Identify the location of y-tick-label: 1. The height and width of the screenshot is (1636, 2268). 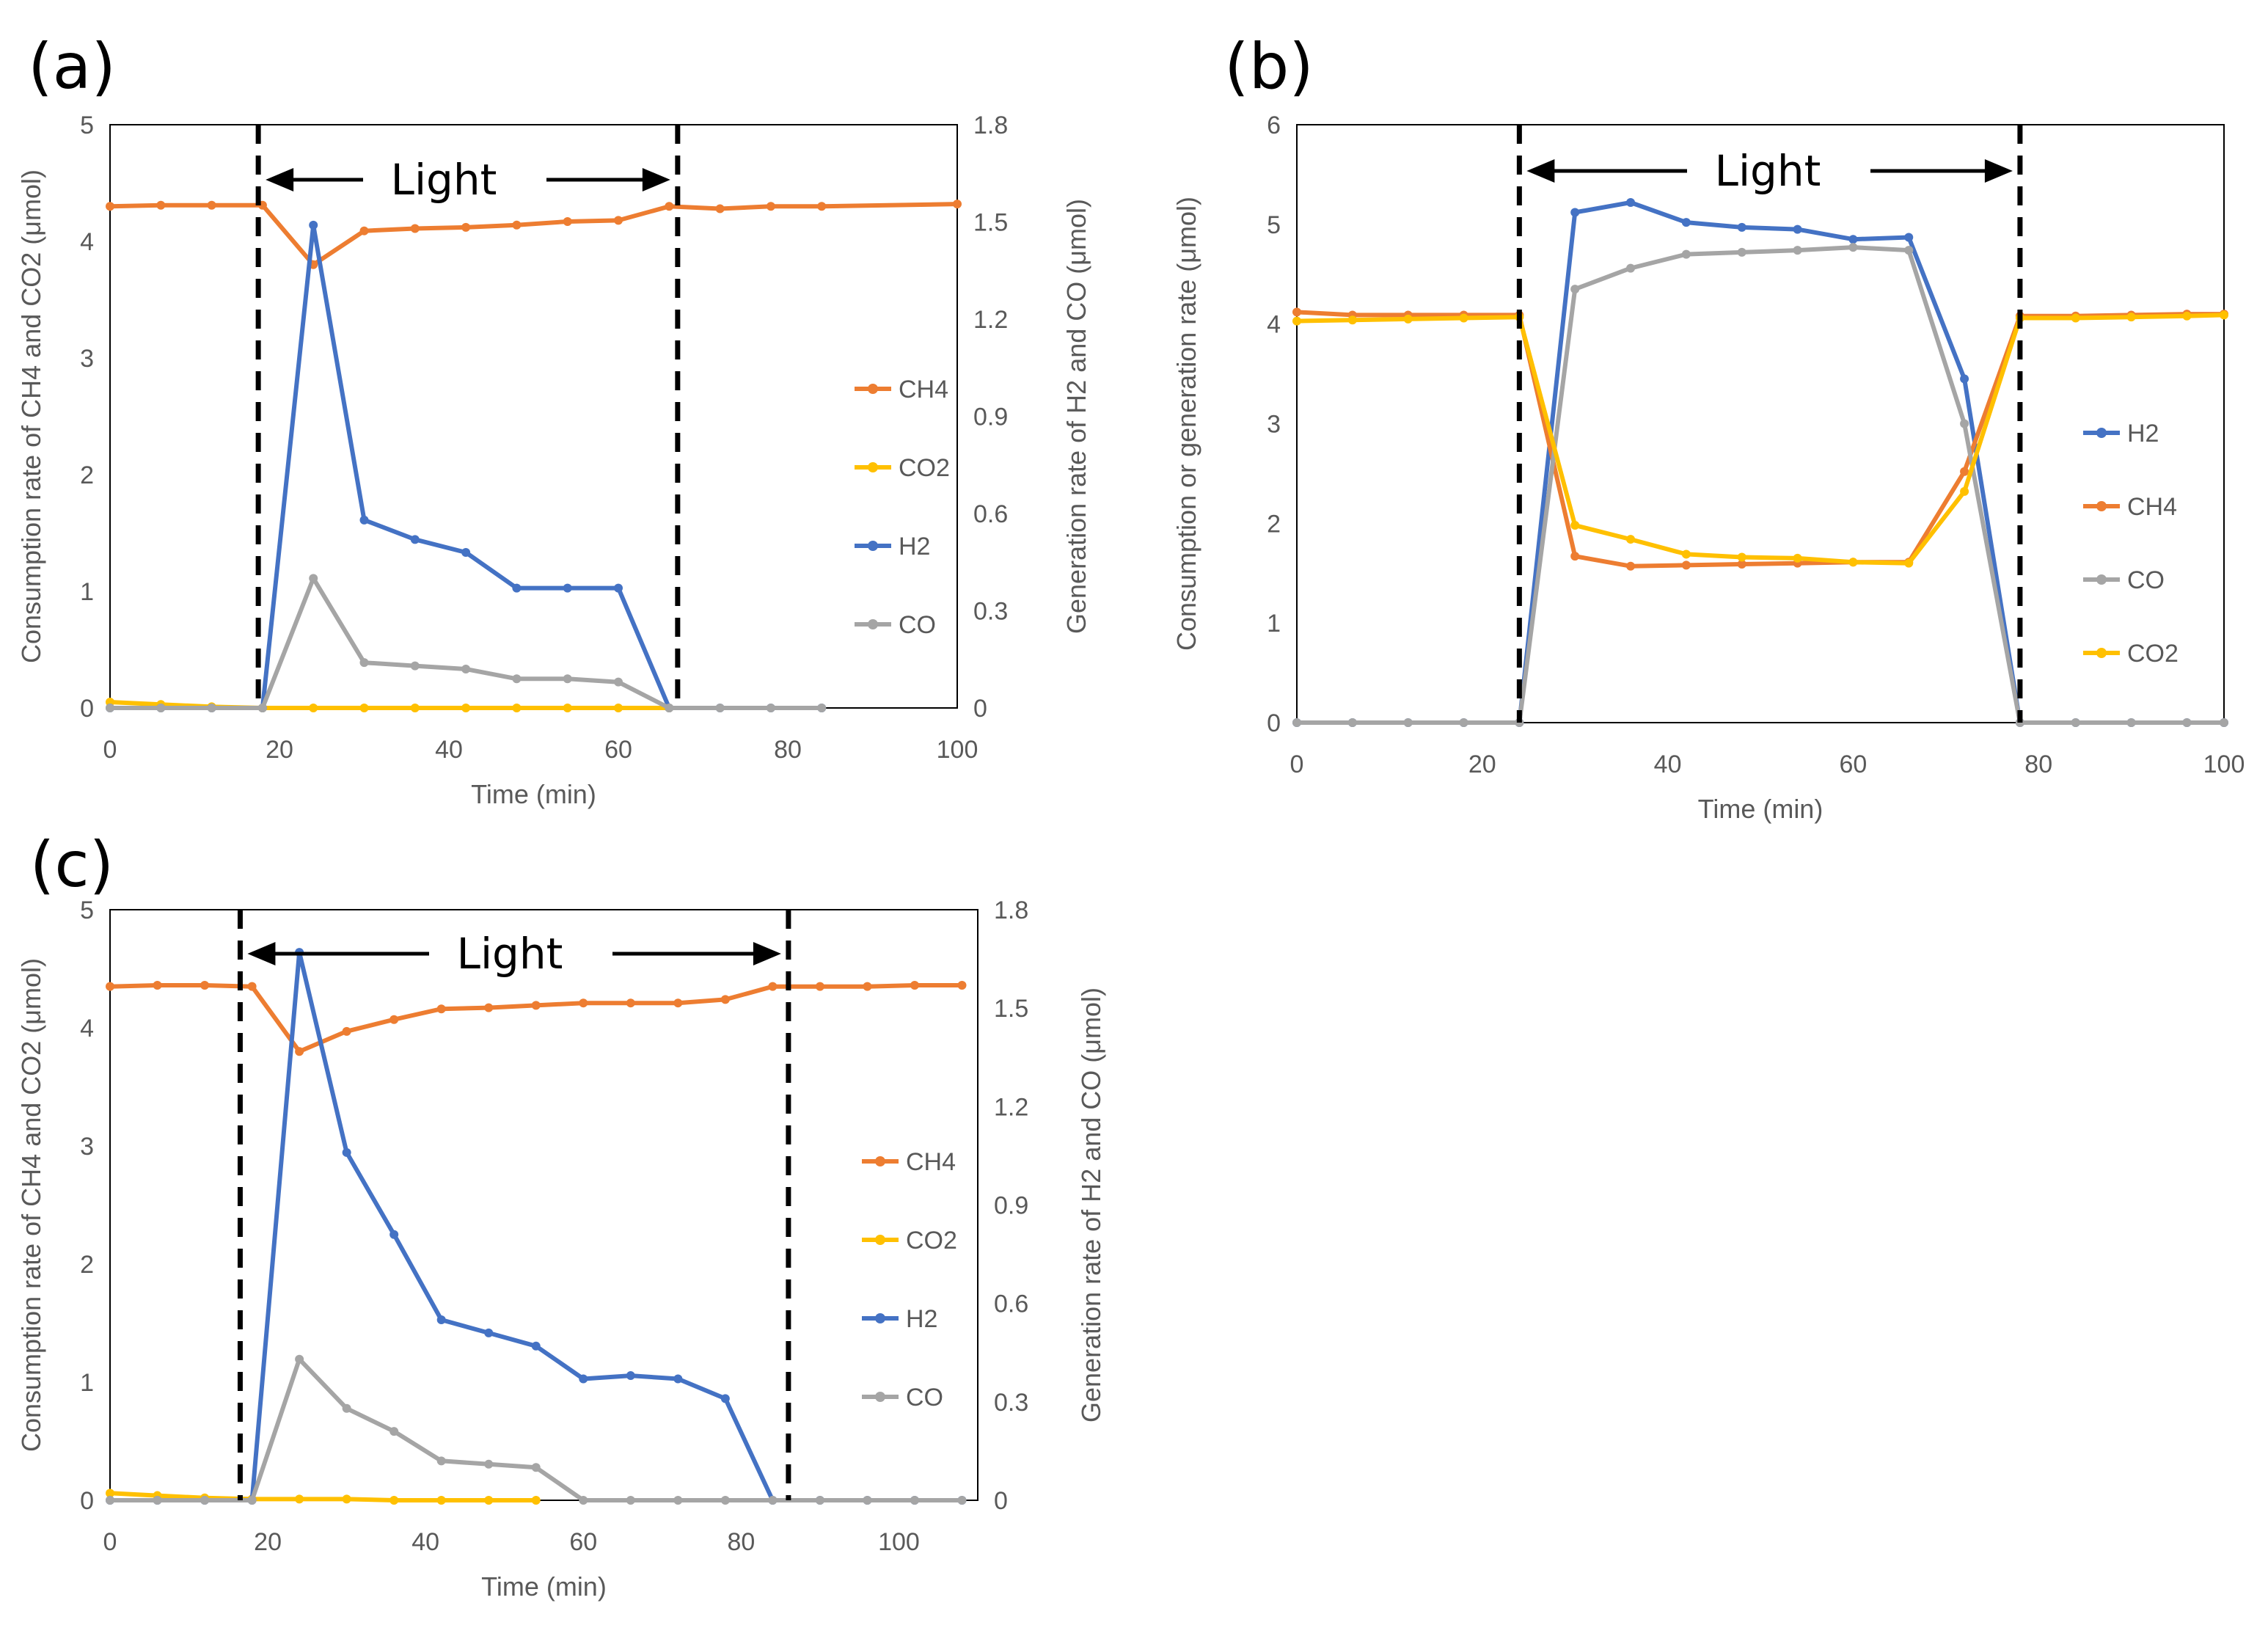
(87, 1383).